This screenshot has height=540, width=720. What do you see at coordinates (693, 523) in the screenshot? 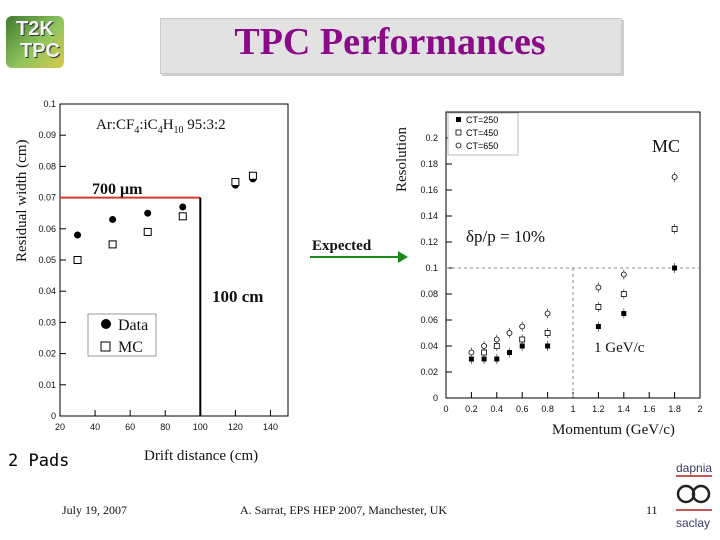
I see `saclay-text: saclay` at bounding box center [693, 523].